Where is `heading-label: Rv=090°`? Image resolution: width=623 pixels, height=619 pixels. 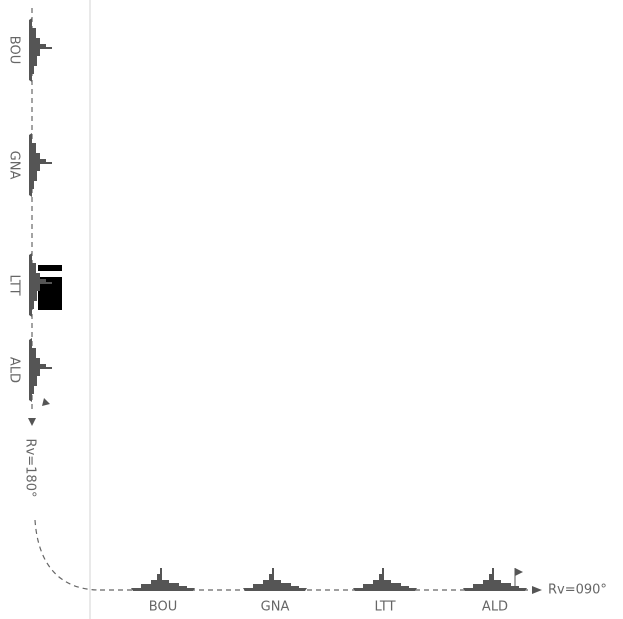
heading-label: Rv=090° is located at coordinates (577, 590).